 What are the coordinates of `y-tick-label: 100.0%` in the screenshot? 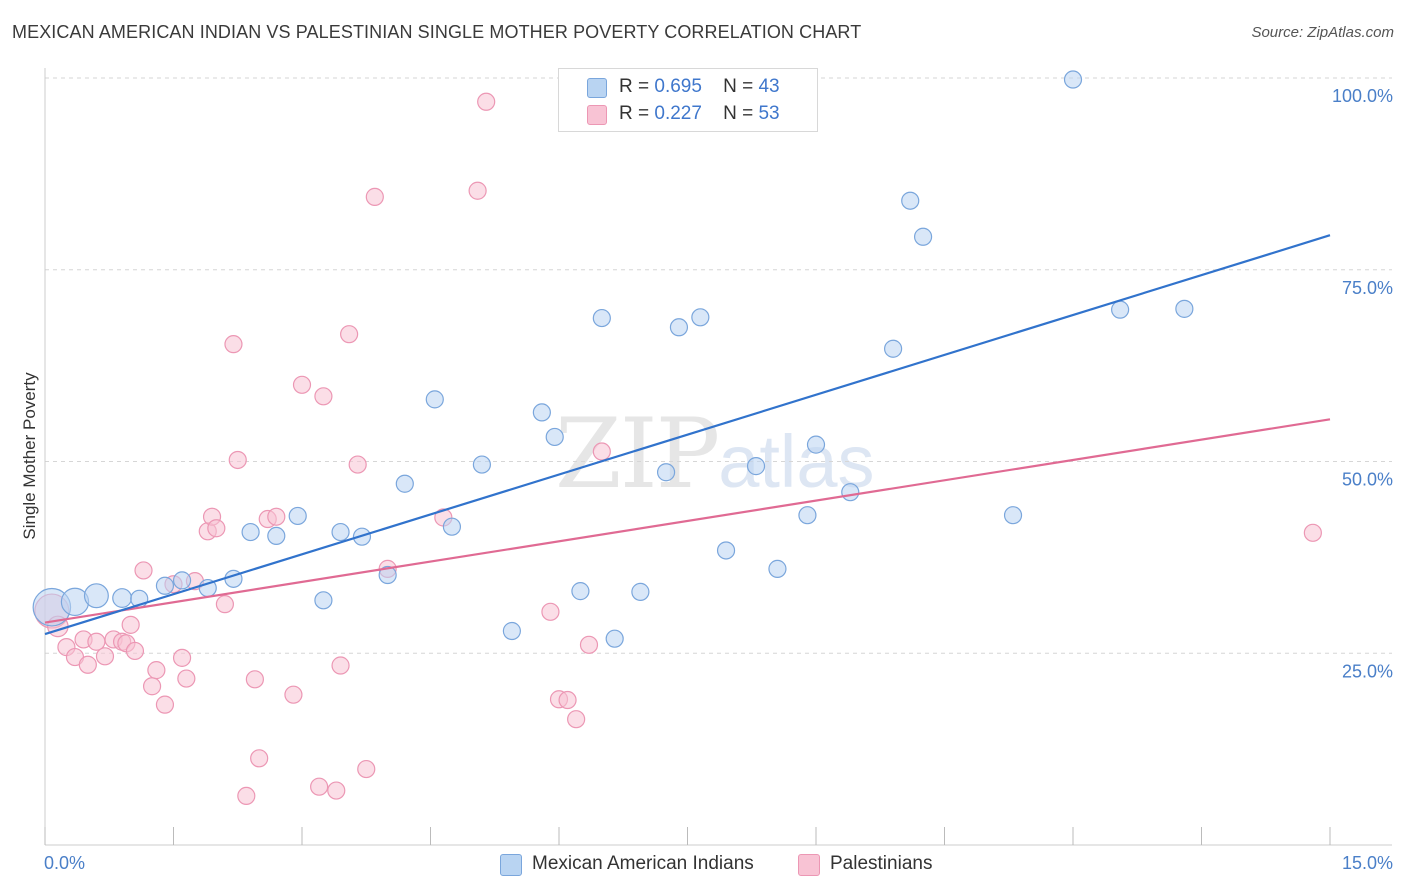 It's located at (1362, 96).